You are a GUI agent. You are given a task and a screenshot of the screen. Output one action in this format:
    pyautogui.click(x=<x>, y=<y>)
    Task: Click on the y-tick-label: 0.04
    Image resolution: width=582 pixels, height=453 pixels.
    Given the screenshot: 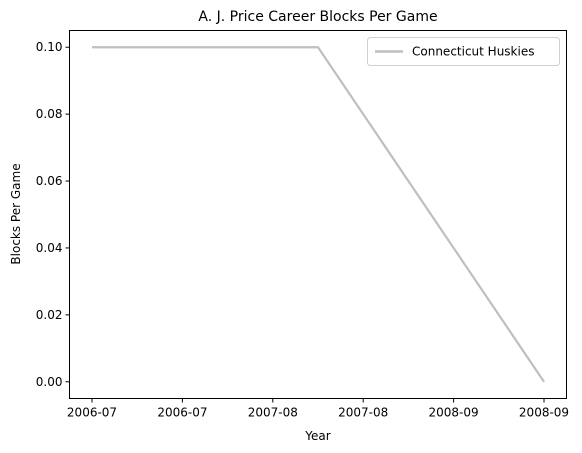 What is the action you would take?
    pyautogui.click(x=49, y=248)
    